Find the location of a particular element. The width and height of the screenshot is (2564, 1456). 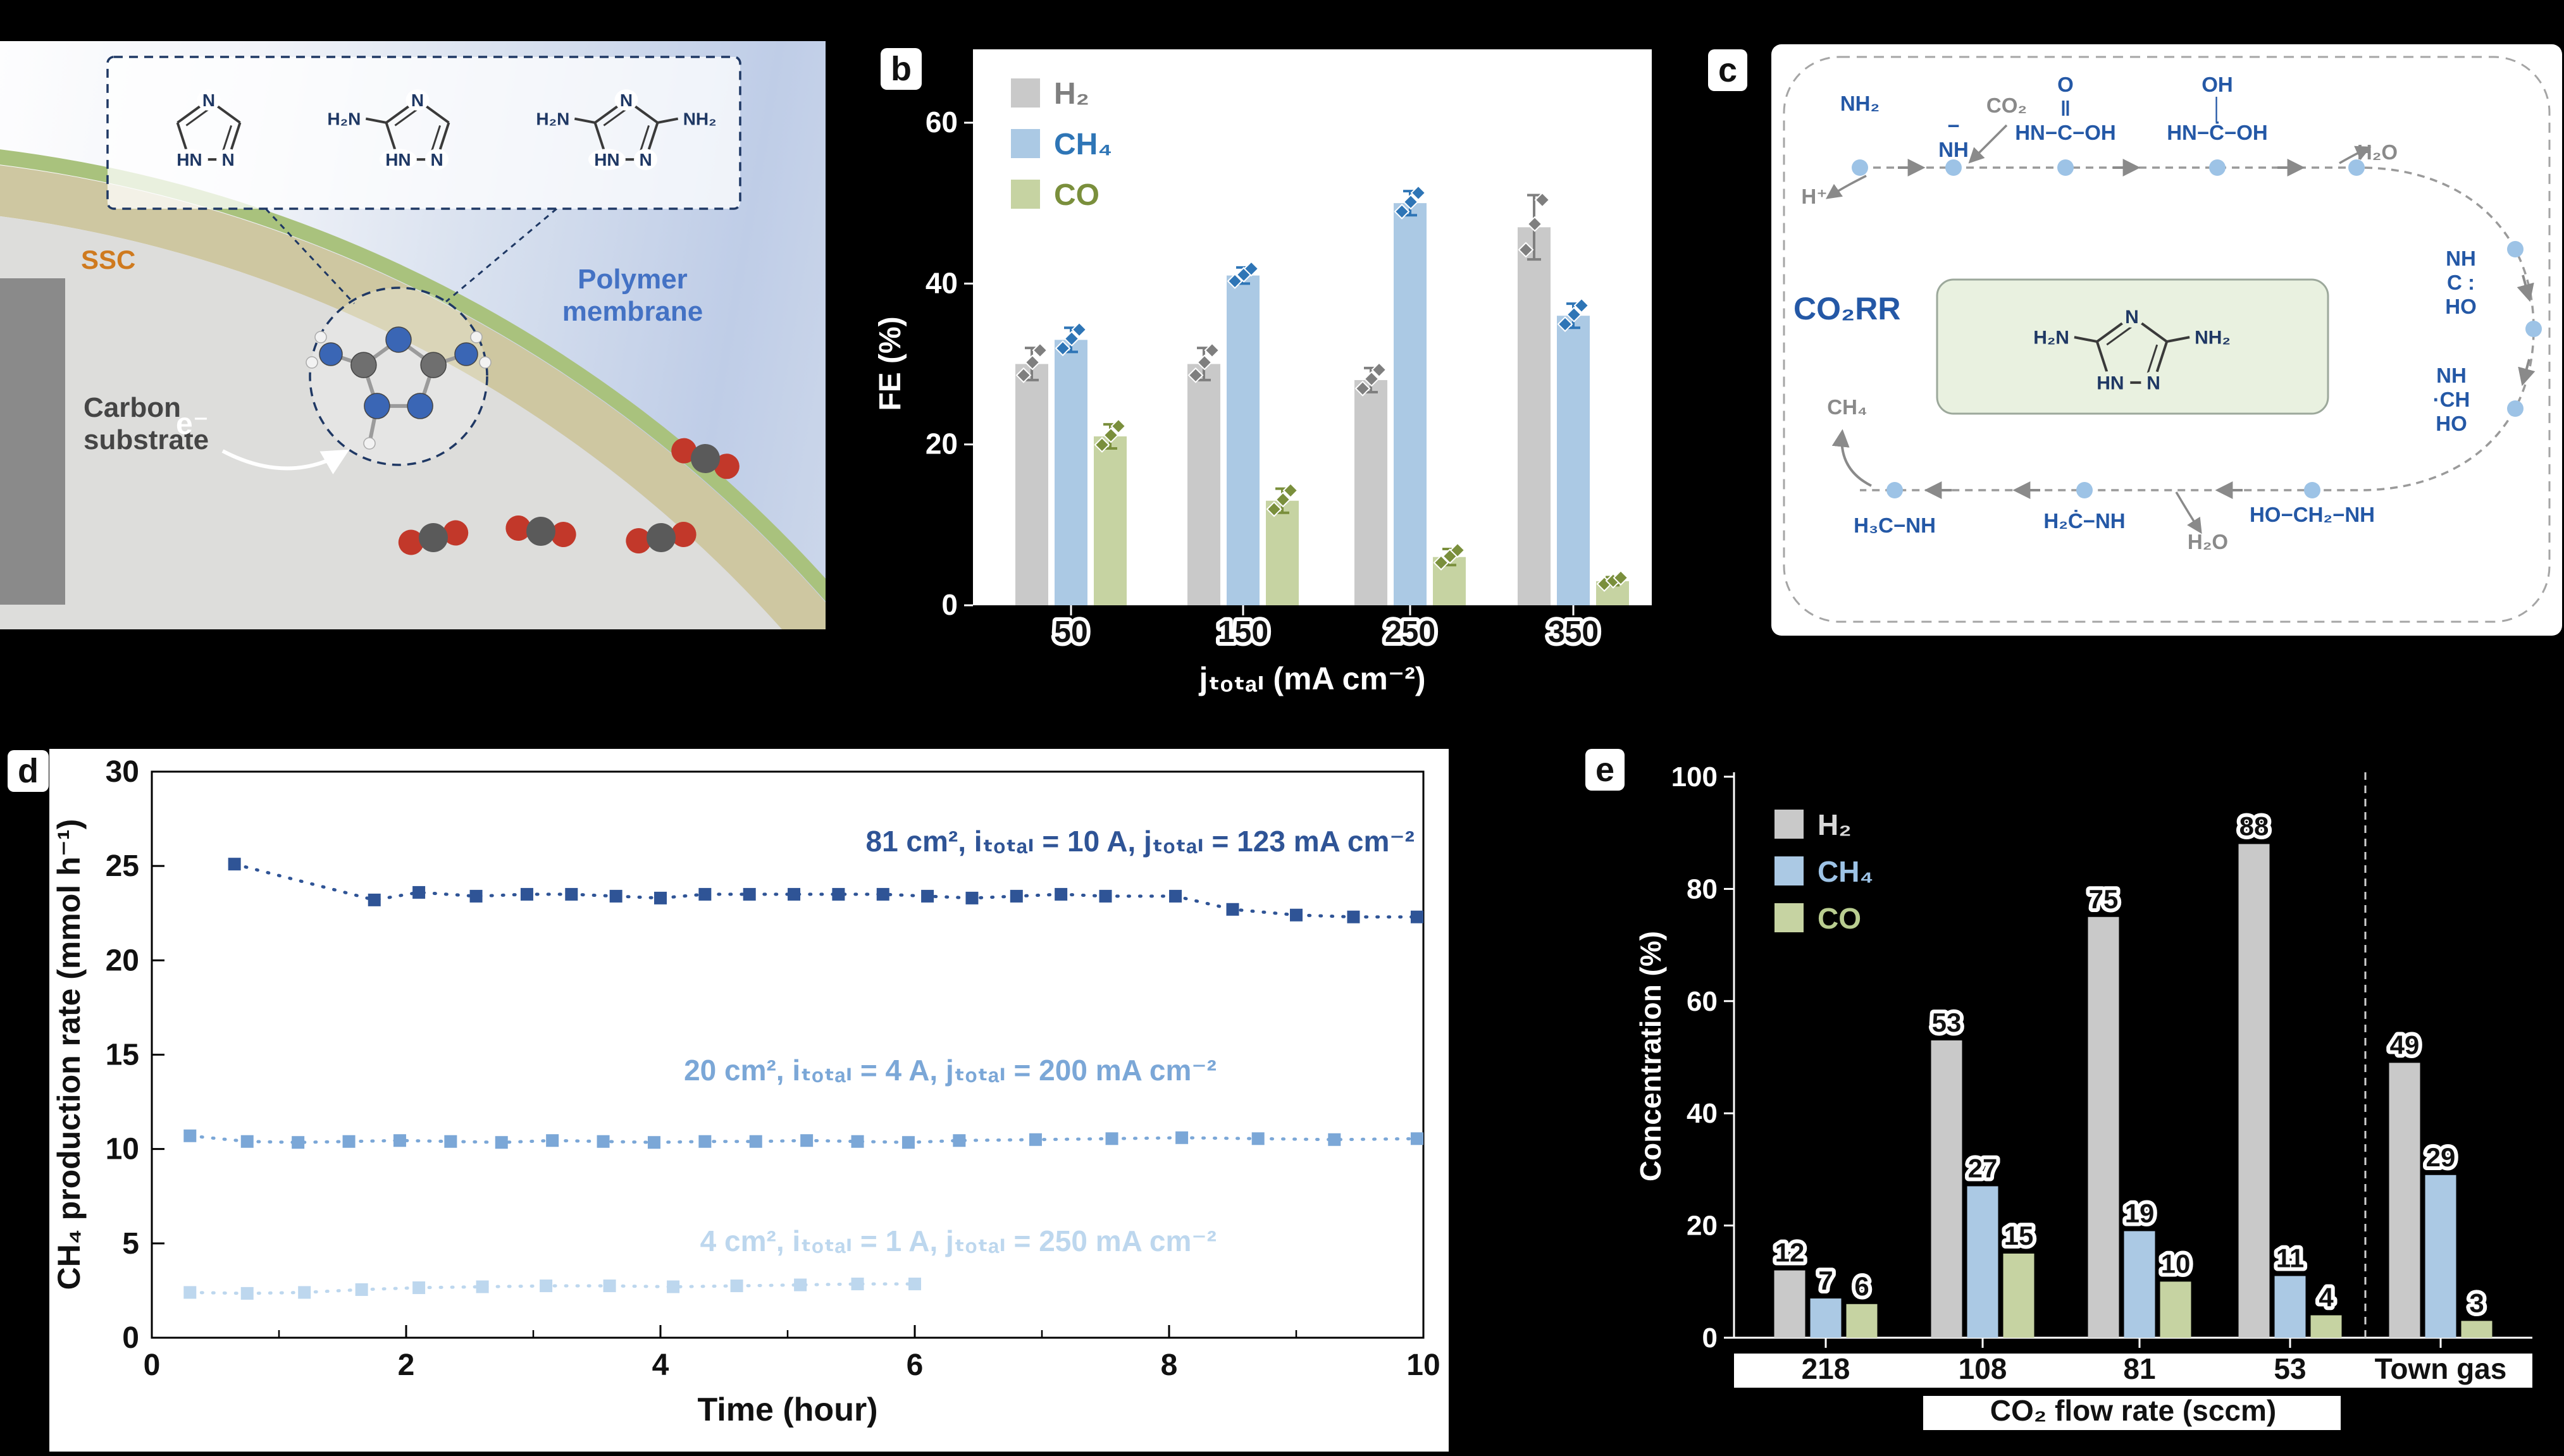

x-tick-label: 10 is located at coordinates (1423, 1365).